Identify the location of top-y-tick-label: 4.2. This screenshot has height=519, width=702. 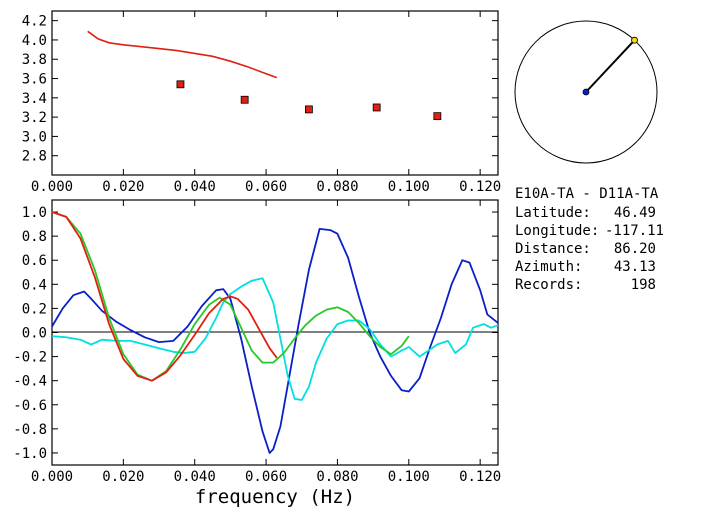
(34, 22).